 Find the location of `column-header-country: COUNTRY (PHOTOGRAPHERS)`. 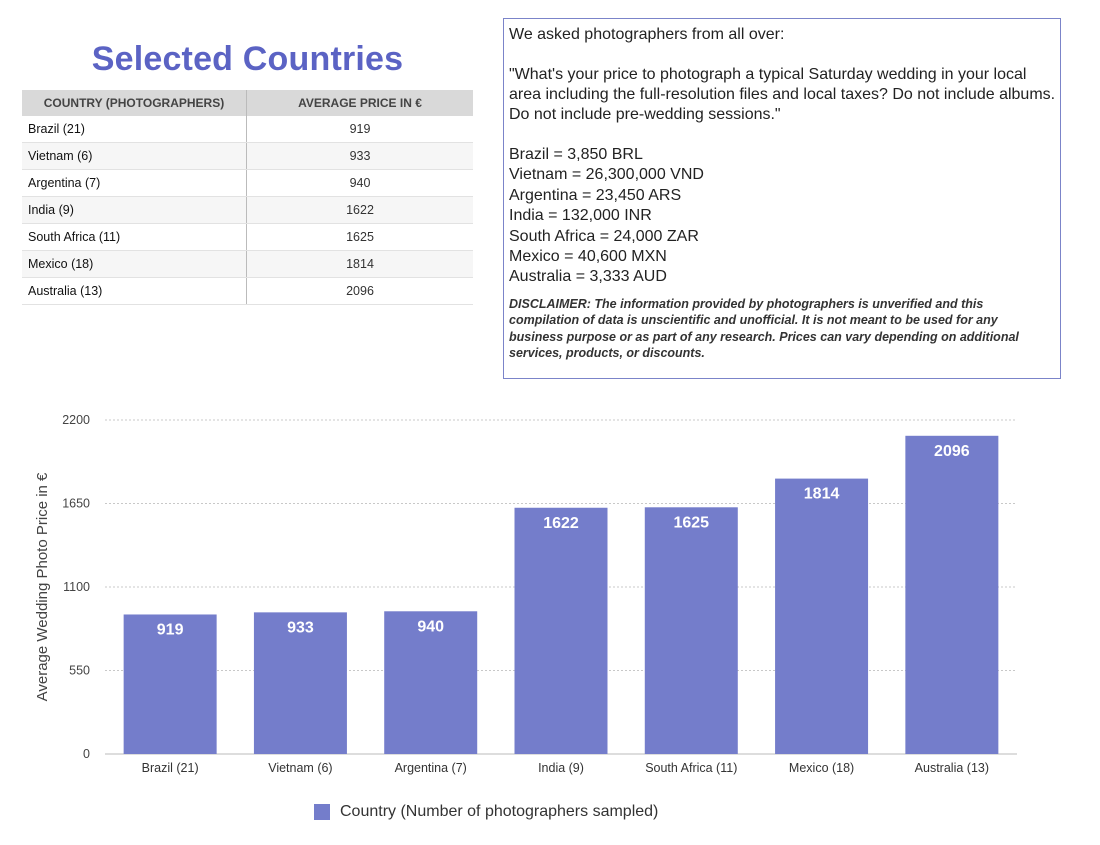

column-header-country: COUNTRY (PHOTOGRAPHERS) is located at coordinates (134, 103).